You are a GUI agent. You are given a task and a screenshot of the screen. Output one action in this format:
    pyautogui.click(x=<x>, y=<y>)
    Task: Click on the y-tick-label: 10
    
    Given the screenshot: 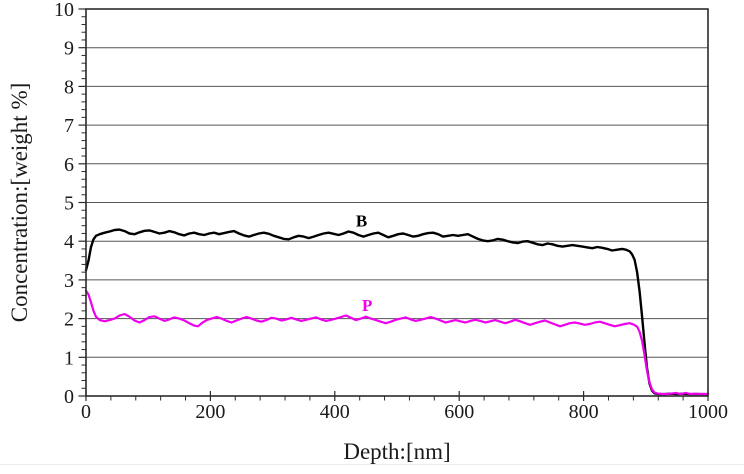 What is the action you would take?
    pyautogui.click(x=64, y=10)
    